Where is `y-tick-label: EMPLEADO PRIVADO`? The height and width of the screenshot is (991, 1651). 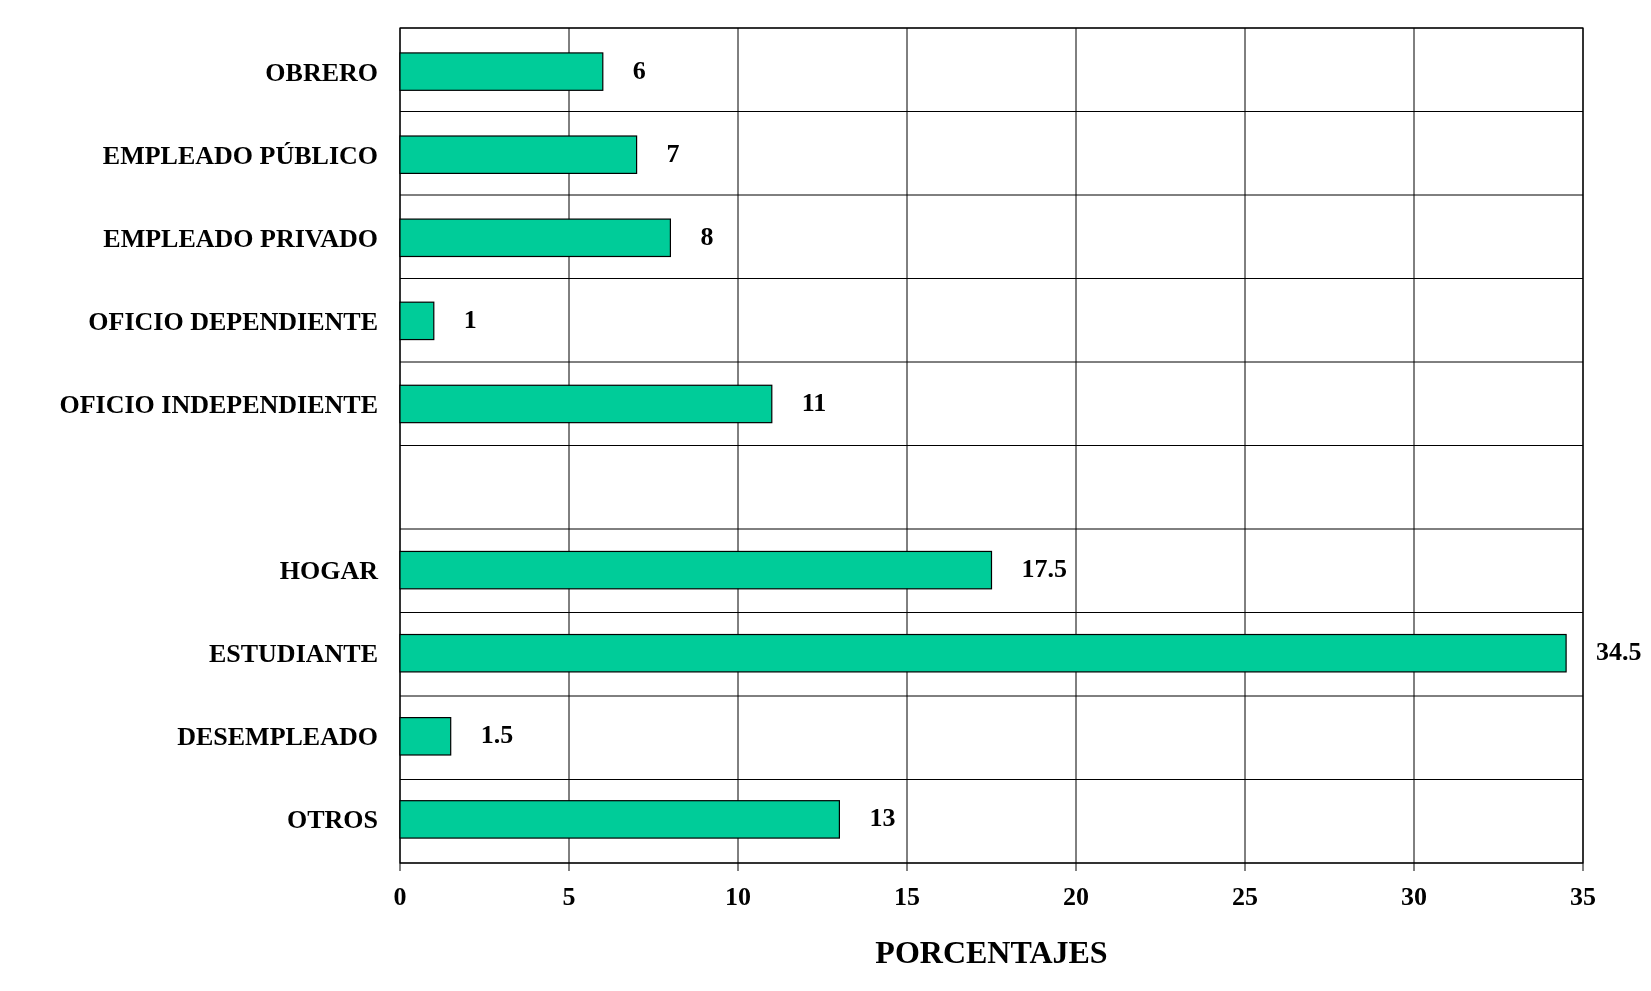 y-tick-label: EMPLEADO PRIVADO is located at coordinates (240, 238).